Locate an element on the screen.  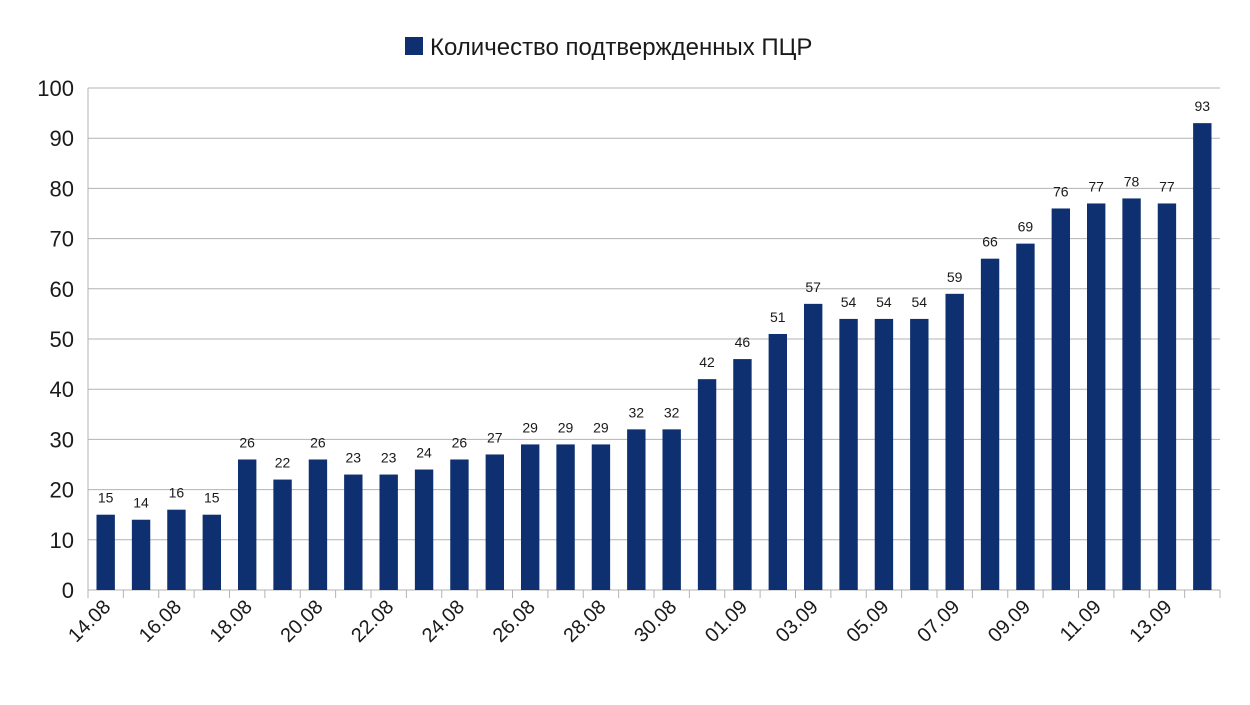
legend-swatch is located at coordinates (414, 46).